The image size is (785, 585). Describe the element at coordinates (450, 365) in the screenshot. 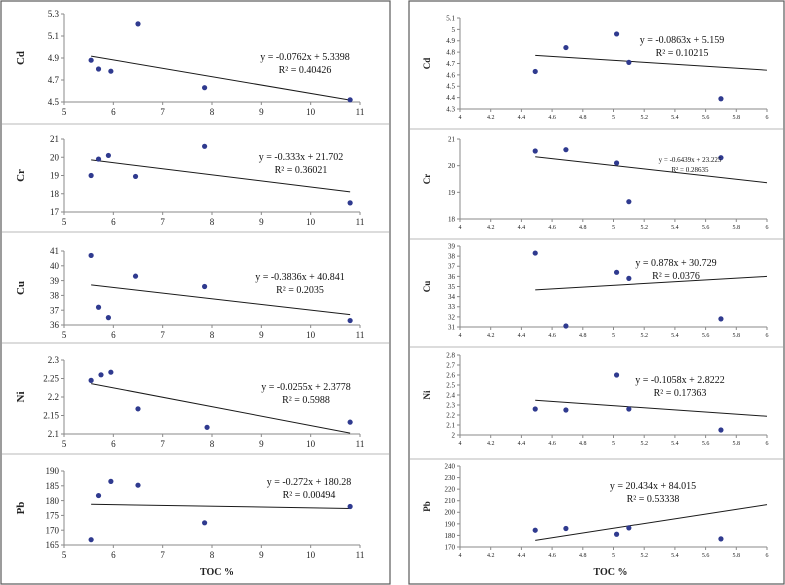

I see `right-ni-y-tick-label: 2.7` at that location.